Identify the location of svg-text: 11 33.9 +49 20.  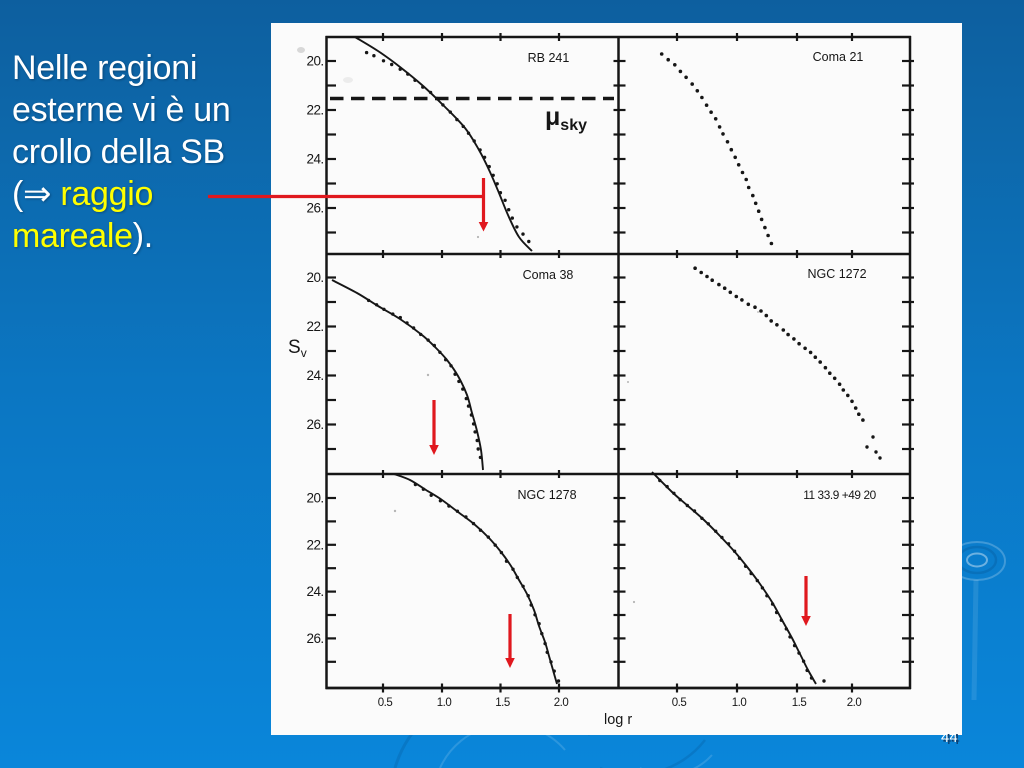
(839, 495).